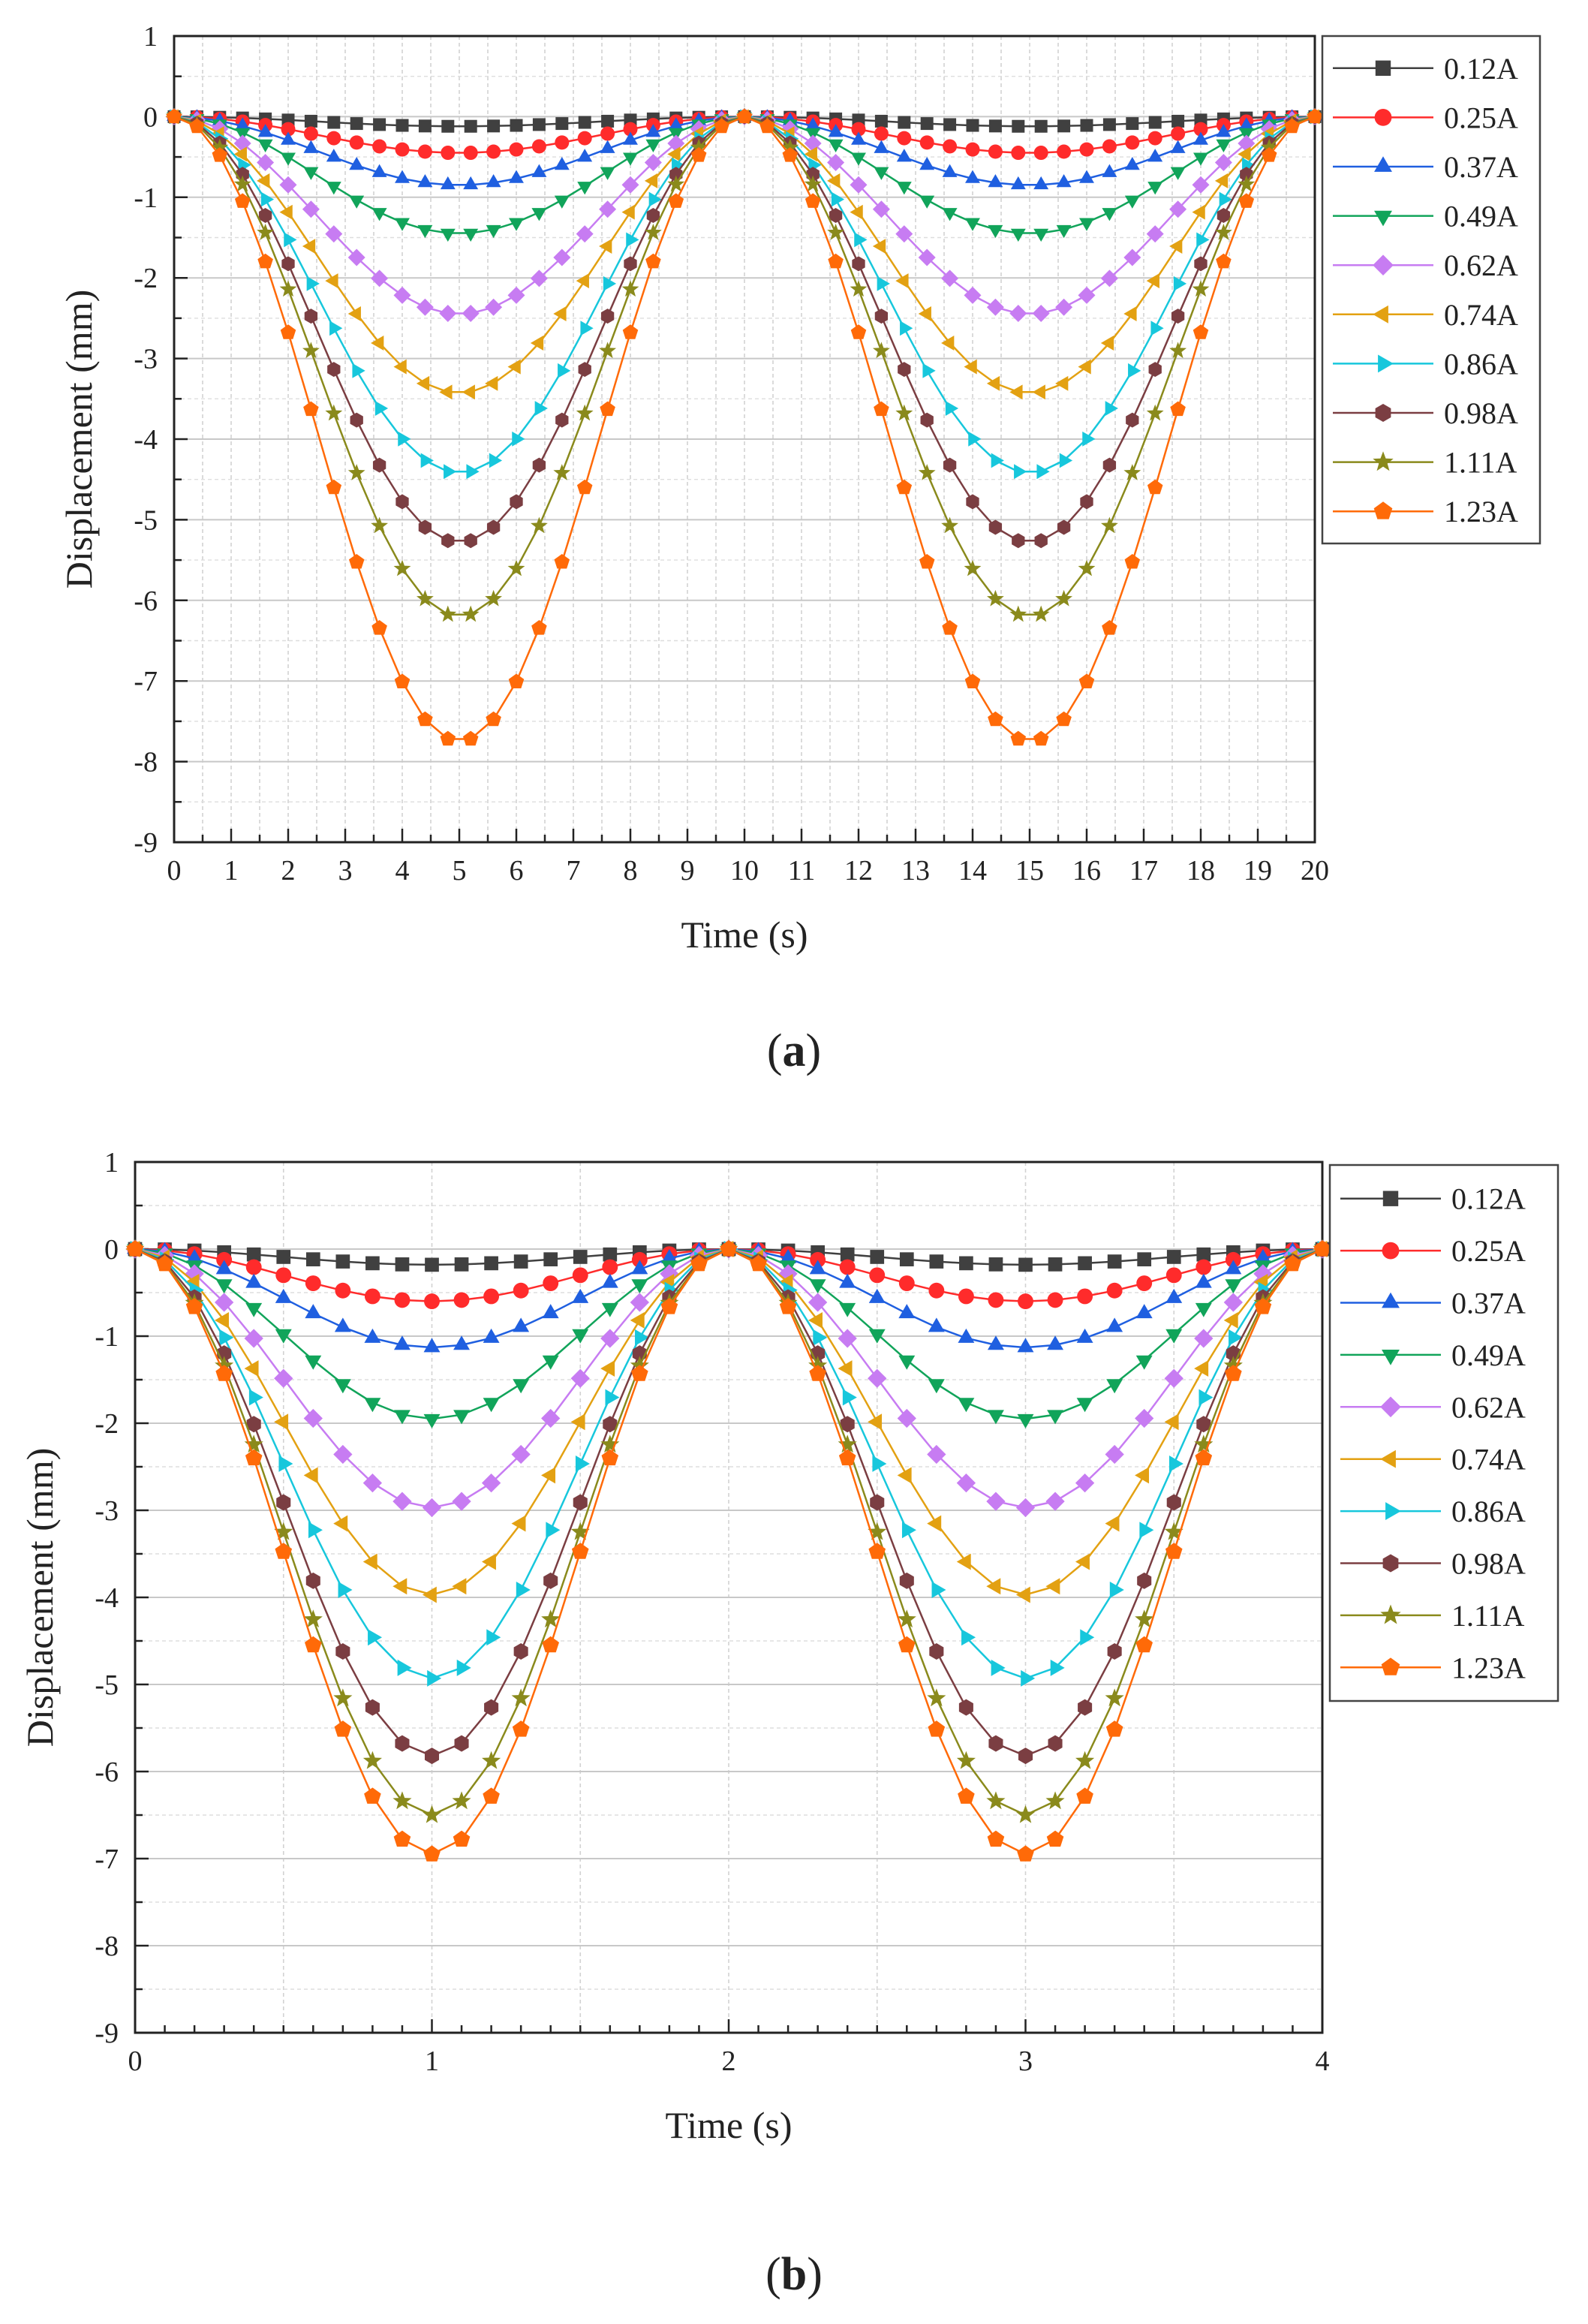 Image resolution: width=1588 pixels, height=2324 pixels. Describe the element at coordinates (146, 601) in the screenshot. I see `y-tick-label: -6` at that location.